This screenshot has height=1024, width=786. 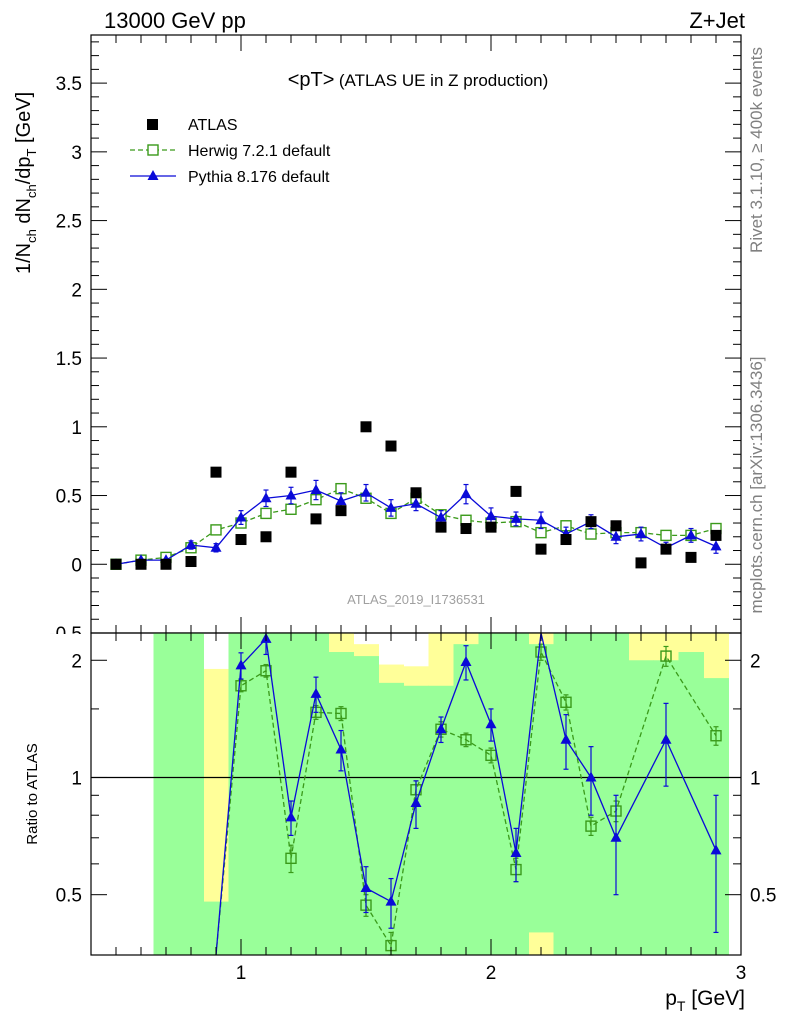 I want to click on ratio-y-tick-label-right: 2, so click(x=755, y=661).